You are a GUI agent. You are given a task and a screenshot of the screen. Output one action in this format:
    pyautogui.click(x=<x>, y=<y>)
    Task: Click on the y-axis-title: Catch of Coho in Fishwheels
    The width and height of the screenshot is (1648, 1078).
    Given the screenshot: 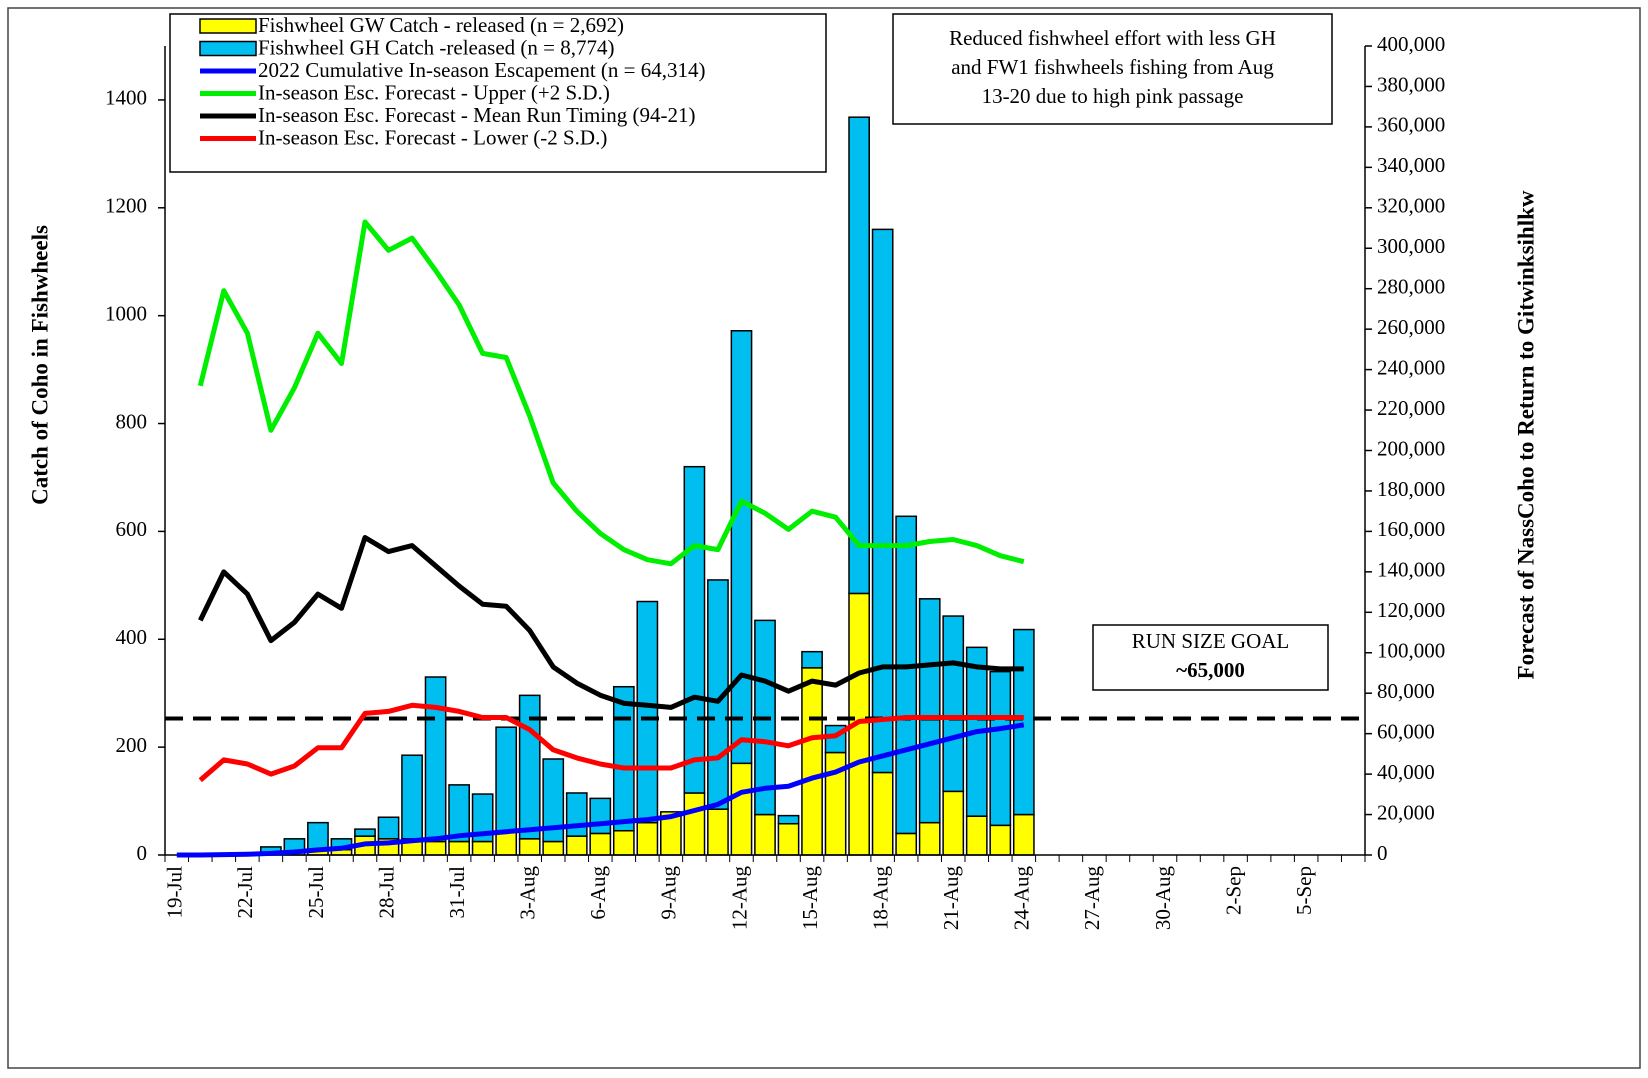 What is the action you would take?
    pyautogui.click(x=39, y=365)
    